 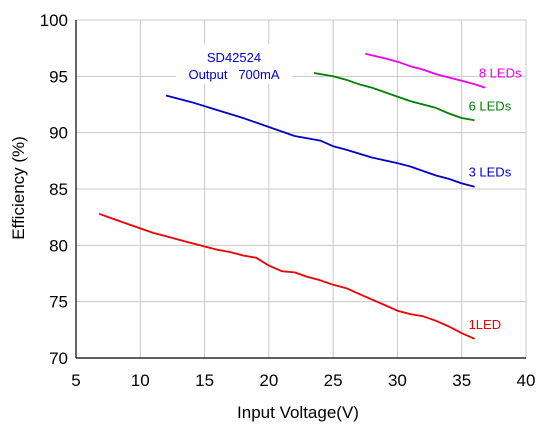 I want to click on annotation-line-1: SD42524, so click(x=234, y=57).